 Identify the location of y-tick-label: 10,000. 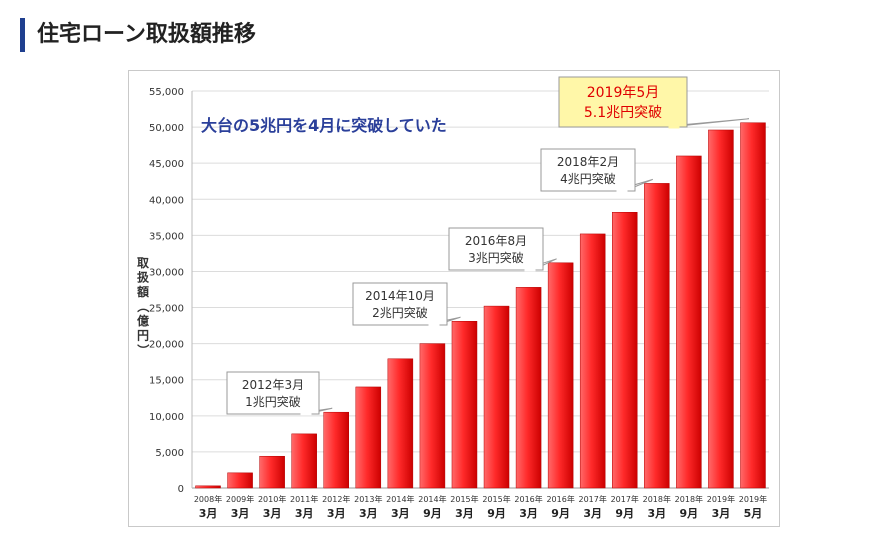
(166, 417).